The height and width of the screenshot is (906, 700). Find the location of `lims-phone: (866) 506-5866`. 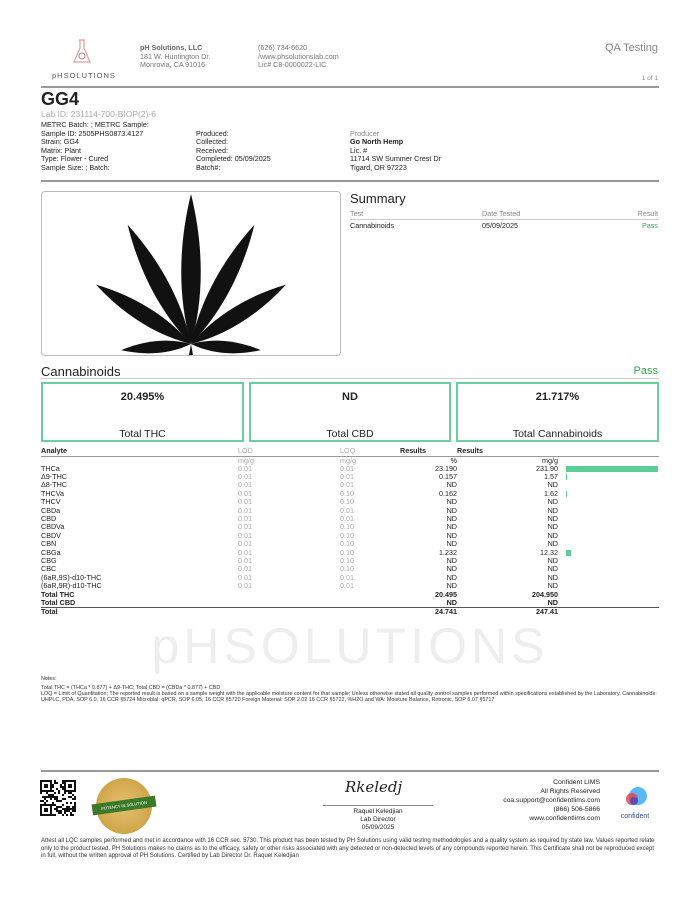

lims-phone: (866) 506-5866 is located at coordinates (576, 809).